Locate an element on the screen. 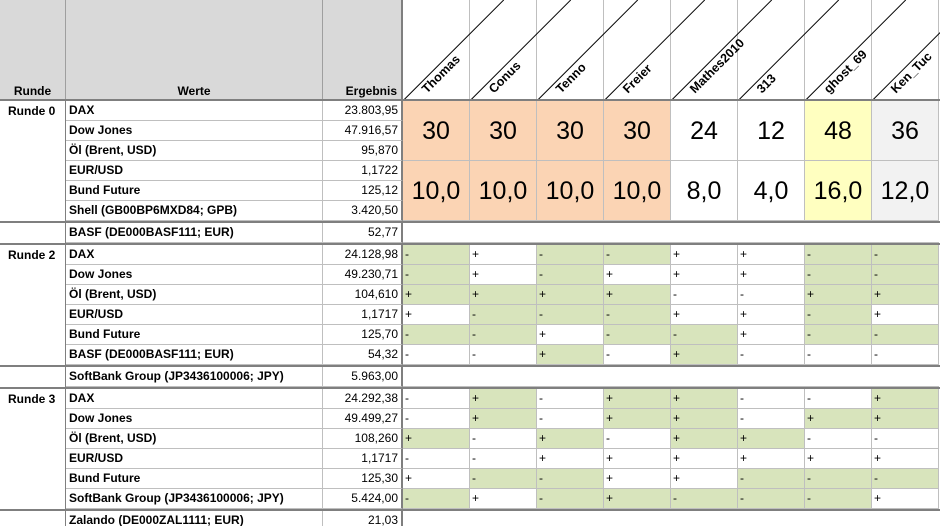  row-name: SoftBank Group (JP3436100006; JPY) is located at coordinates (194, 499).